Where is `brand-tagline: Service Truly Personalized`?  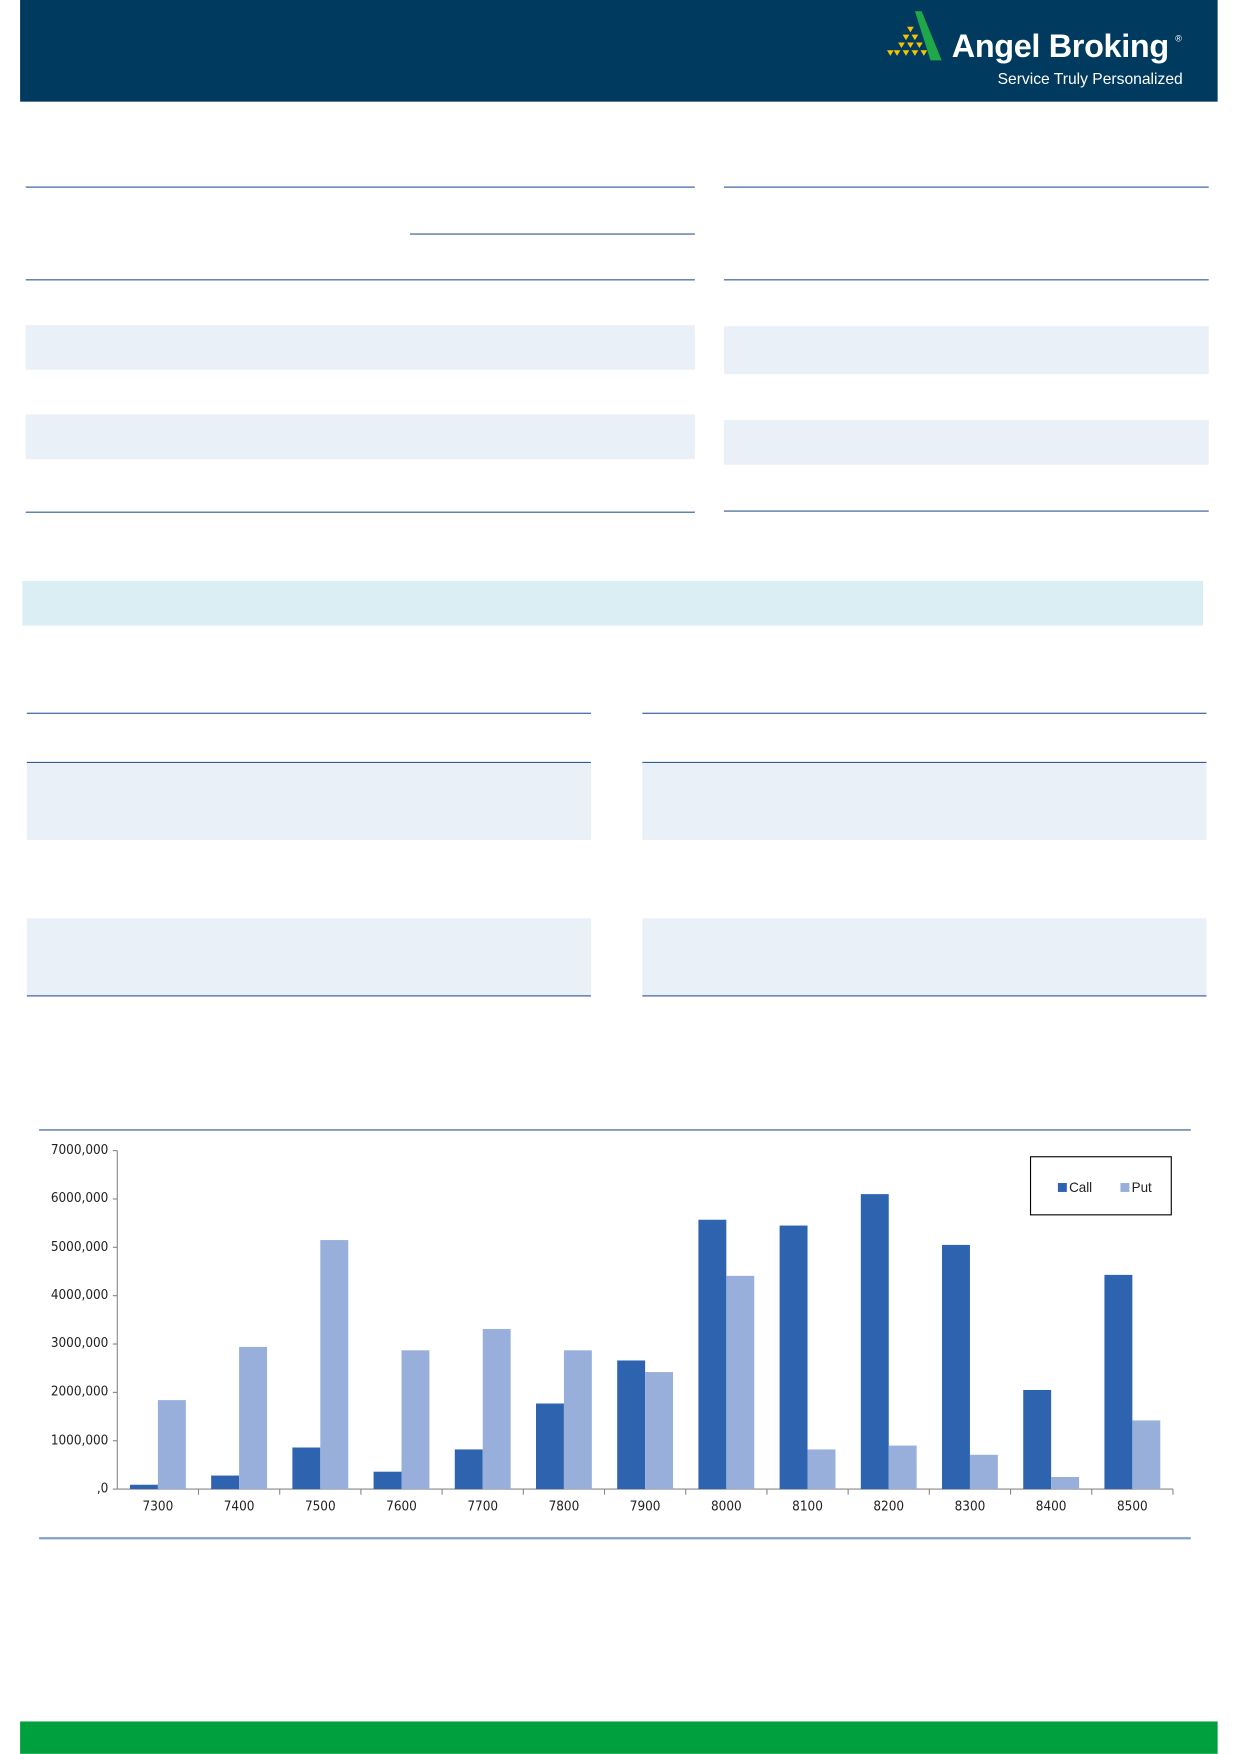 brand-tagline: Service Truly Personalized is located at coordinates (1090, 78).